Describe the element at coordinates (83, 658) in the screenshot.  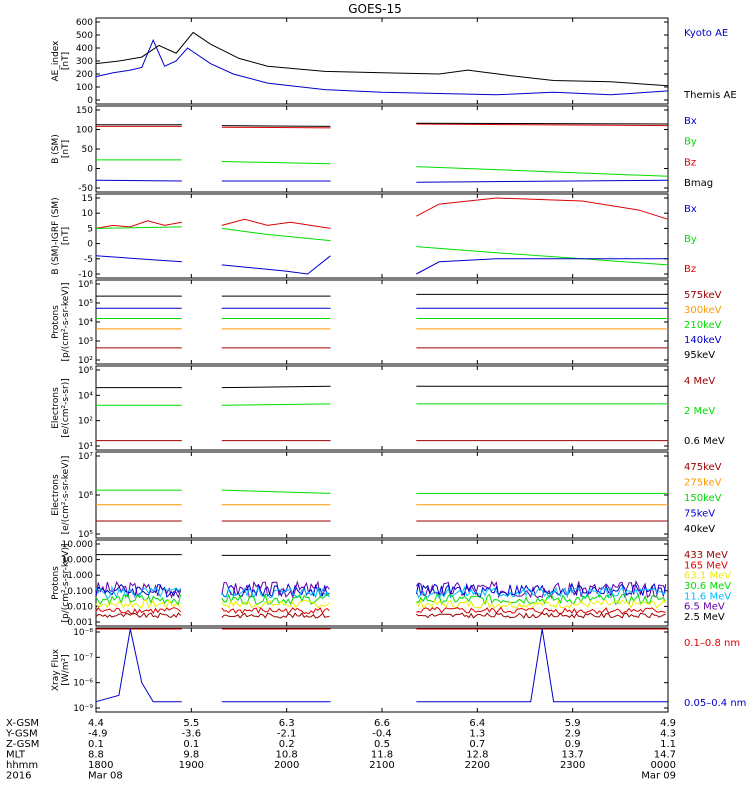
I see `y-tick-label: 10⁻⁷` at that location.